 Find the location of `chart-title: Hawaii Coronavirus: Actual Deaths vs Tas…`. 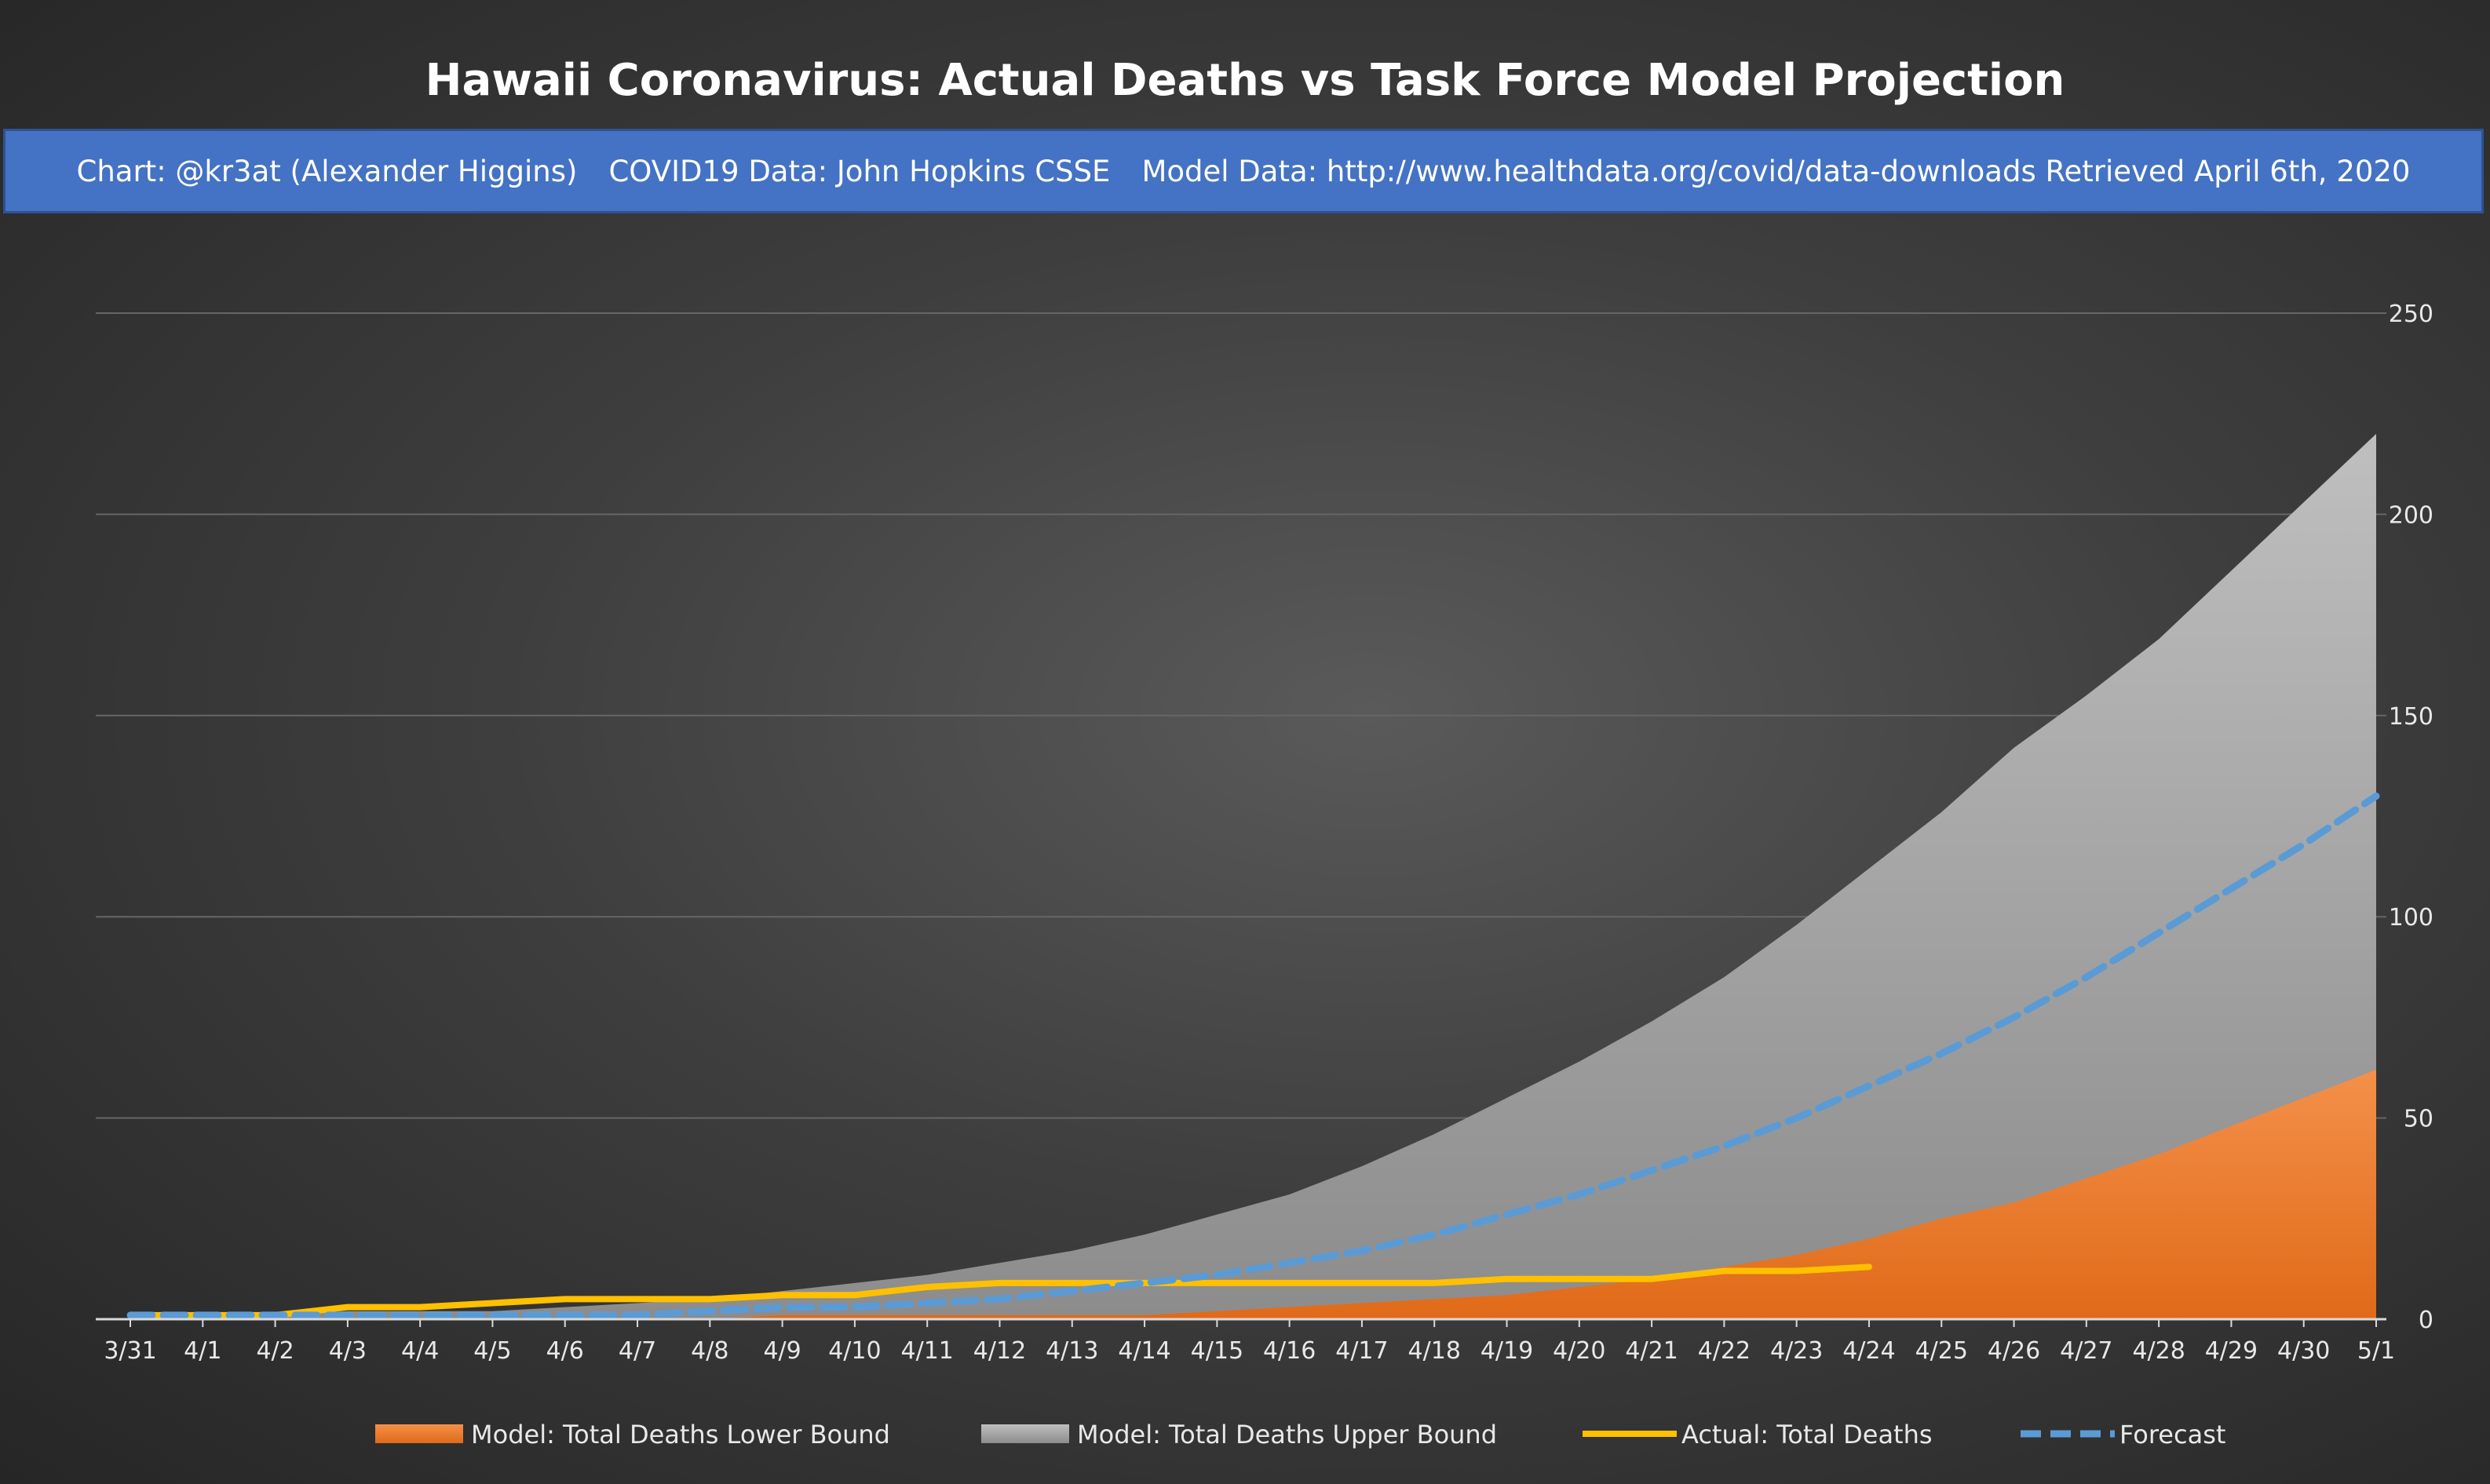

chart-title: Hawaii Coronavirus: Actual Deaths vs Tas… is located at coordinates (1245, 80).